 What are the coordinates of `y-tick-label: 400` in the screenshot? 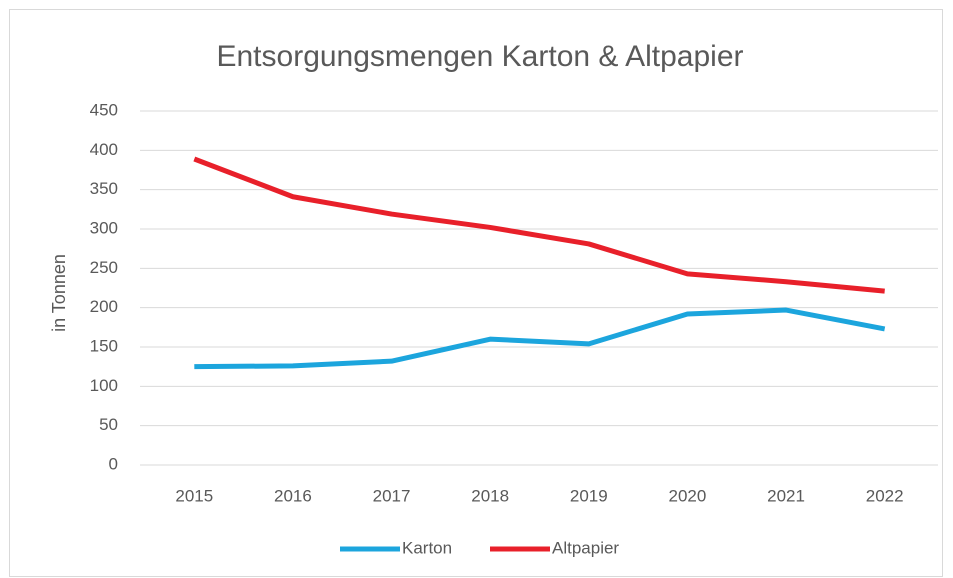 It's located at (104, 149).